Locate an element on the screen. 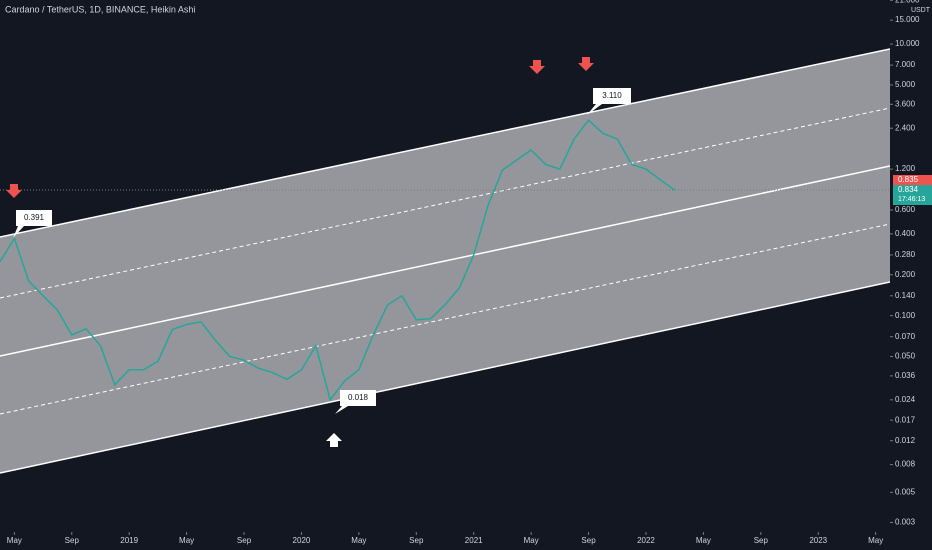 The width and height of the screenshot is (932, 550). y-tick-label: 0.140 is located at coordinates (905, 295).